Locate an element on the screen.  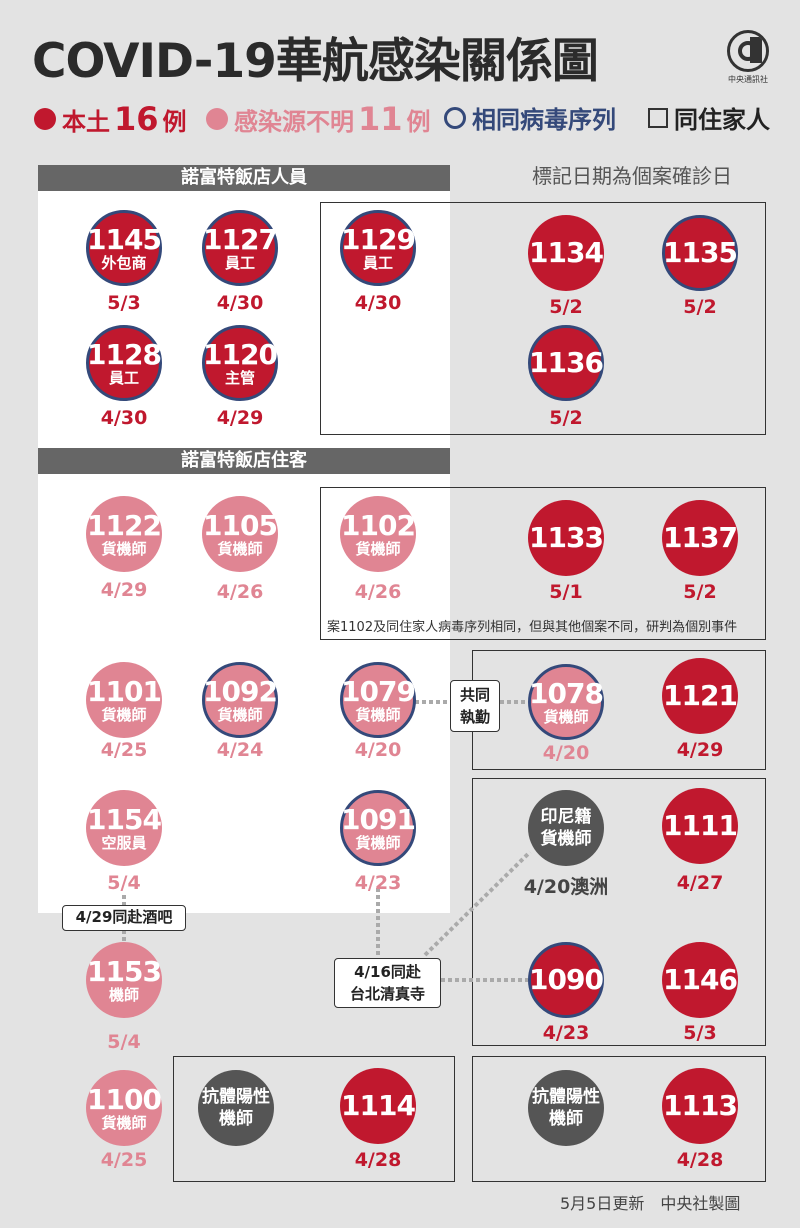
case-node-1135: 1135 is located at coordinates (700, 253).